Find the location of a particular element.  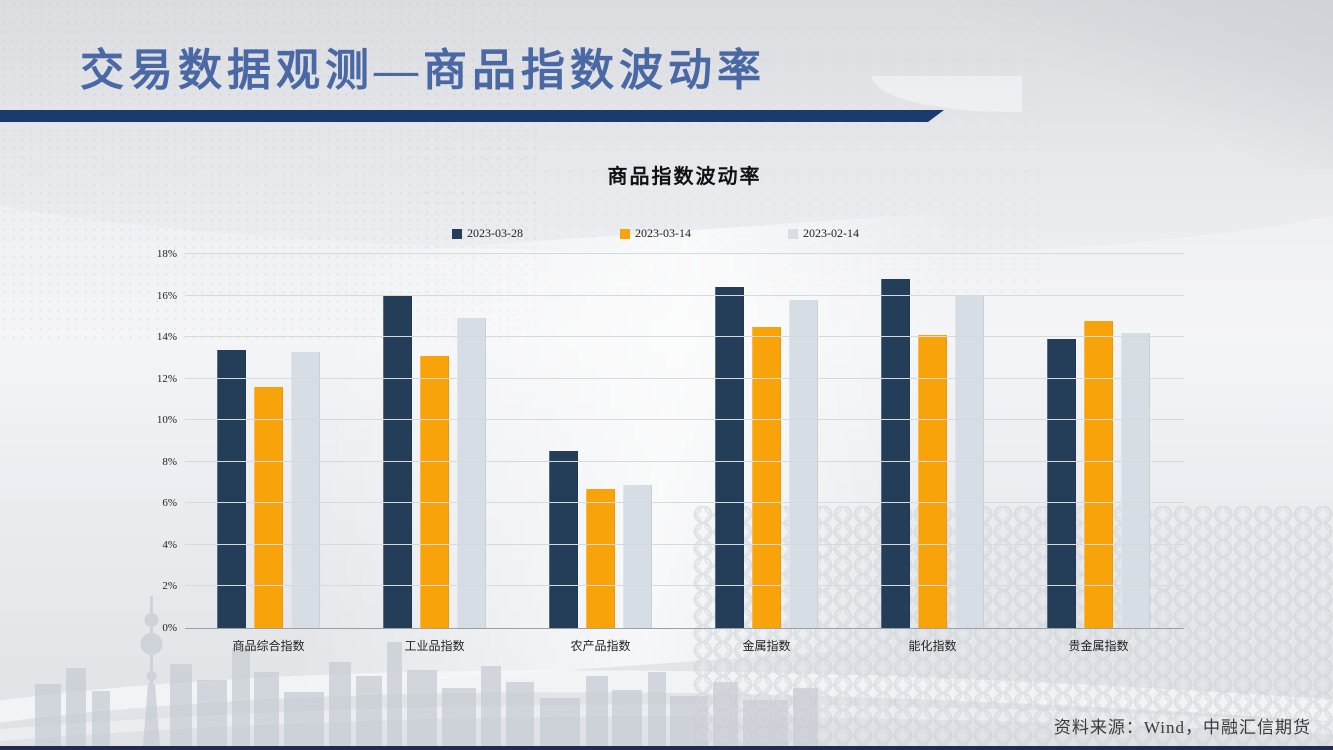

legend-item: 2023-02-14 is located at coordinates (840, 233).